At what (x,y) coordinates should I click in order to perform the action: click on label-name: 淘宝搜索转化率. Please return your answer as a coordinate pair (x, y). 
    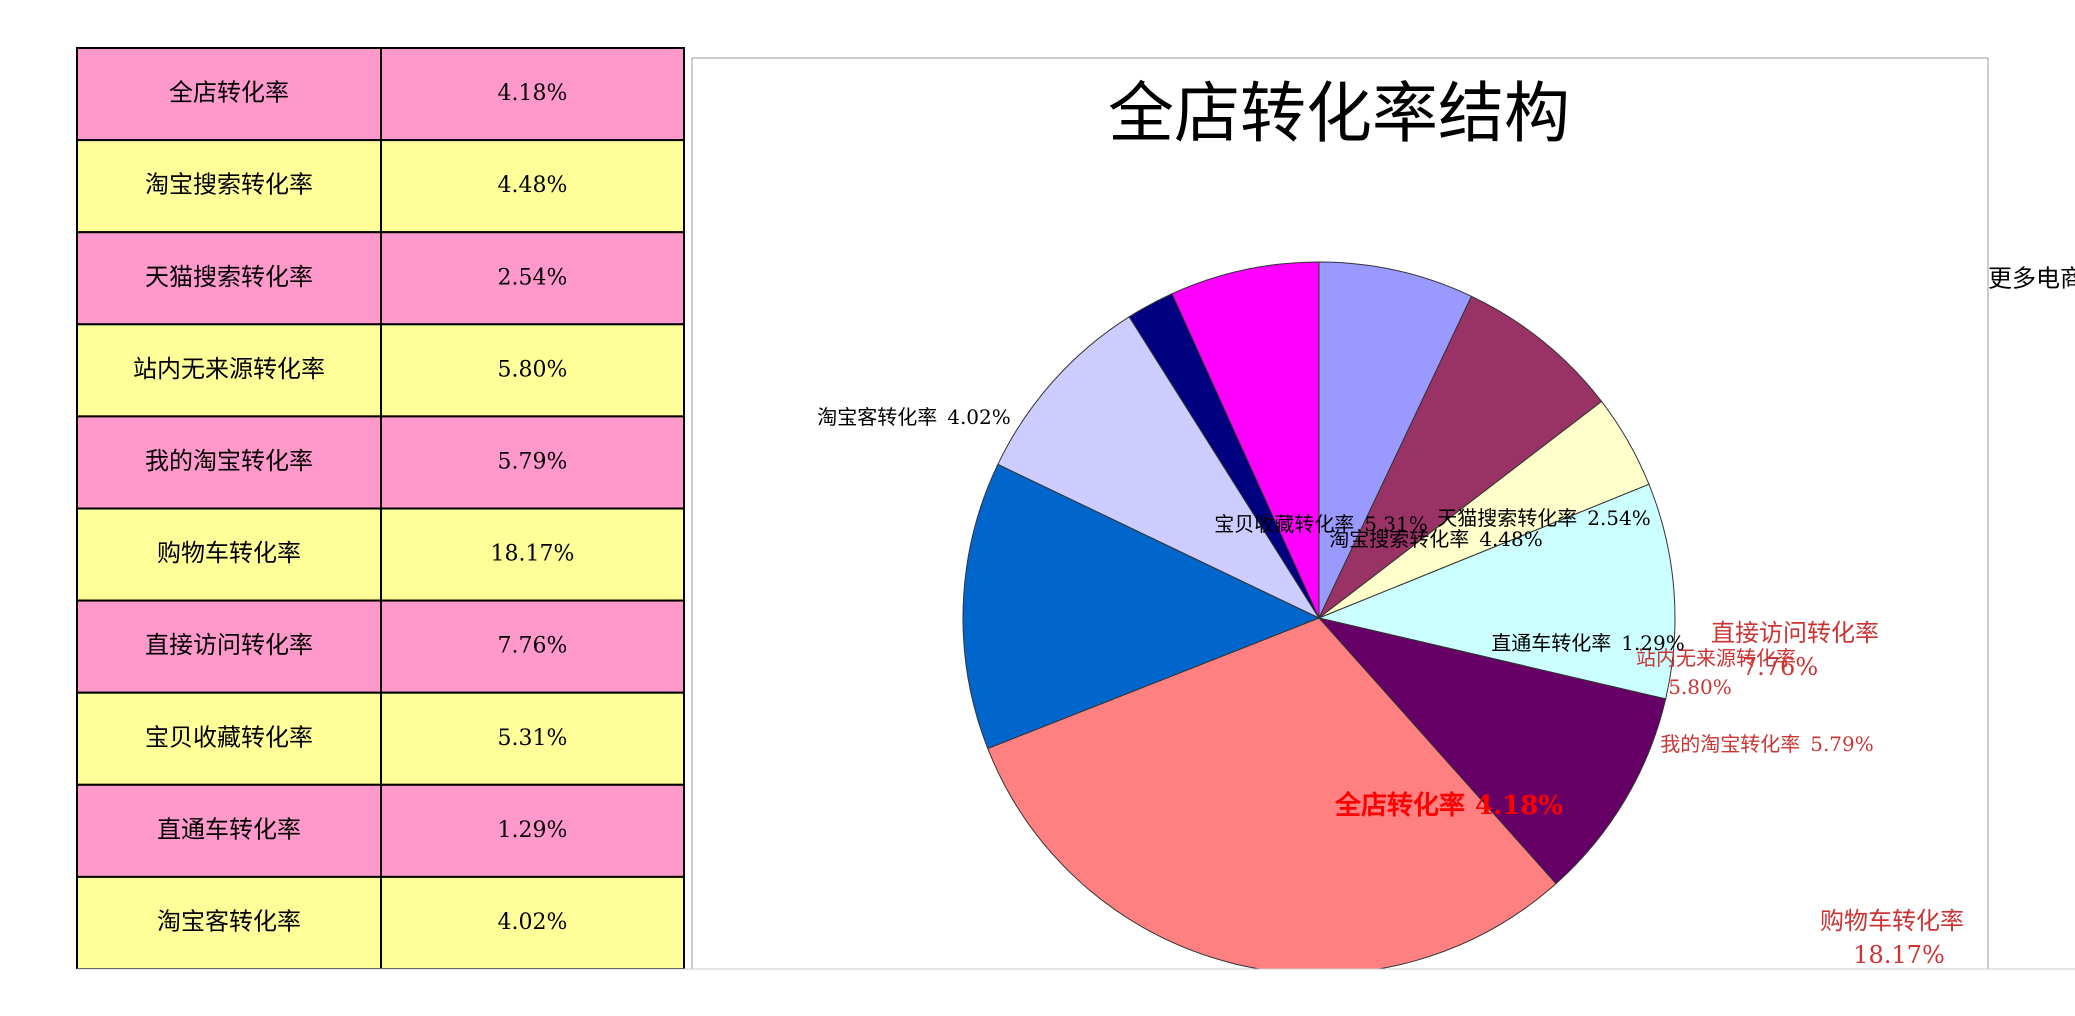
    Looking at the image, I should click on (1399, 539).